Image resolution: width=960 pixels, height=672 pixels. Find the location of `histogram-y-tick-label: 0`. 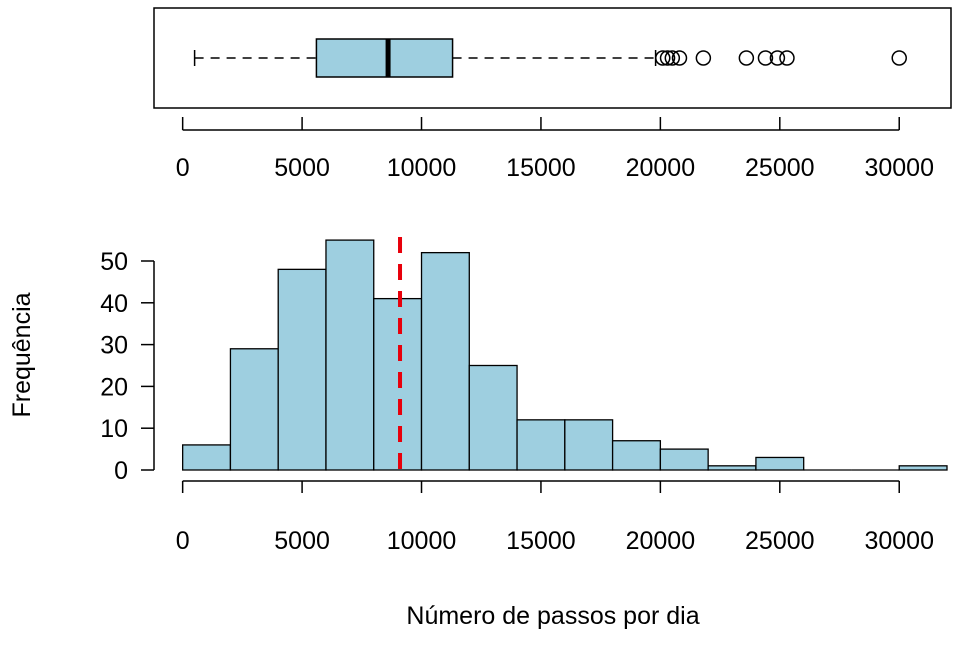

histogram-y-tick-label: 0 is located at coordinates (121, 471).